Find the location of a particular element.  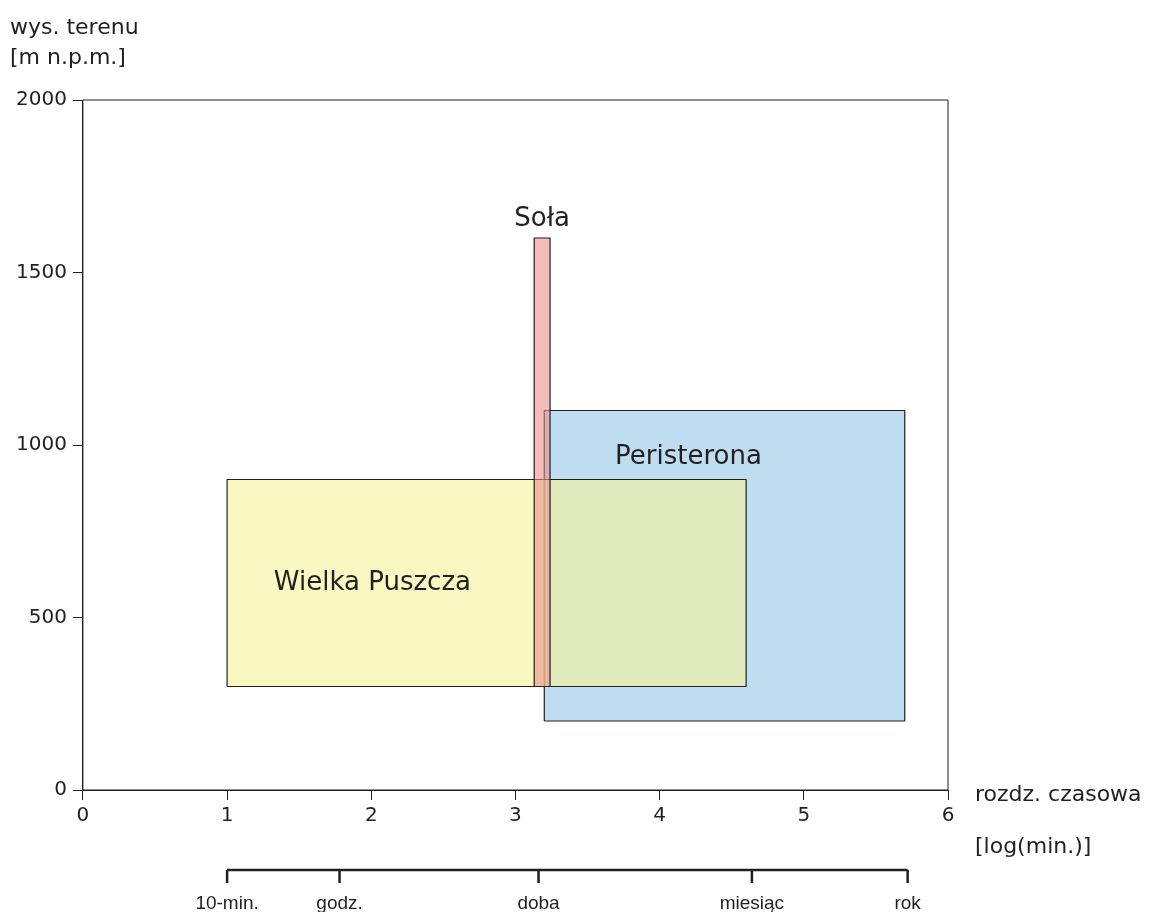

y-axis-title: wys. terenu [m n.p.m.] is located at coordinates (75, 42).